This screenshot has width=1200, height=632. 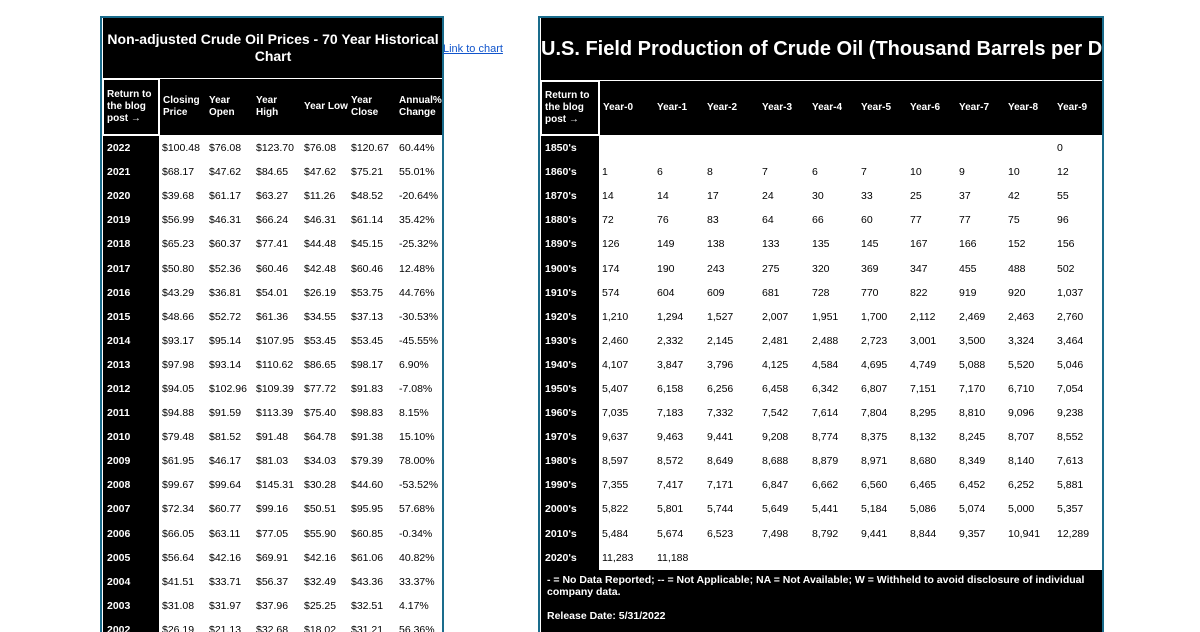 What do you see at coordinates (821, 220) in the screenshot?
I see `table-row: 1880's 72 76 83 64 66 60 77 77 75 96` at bounding box center [821, 220].